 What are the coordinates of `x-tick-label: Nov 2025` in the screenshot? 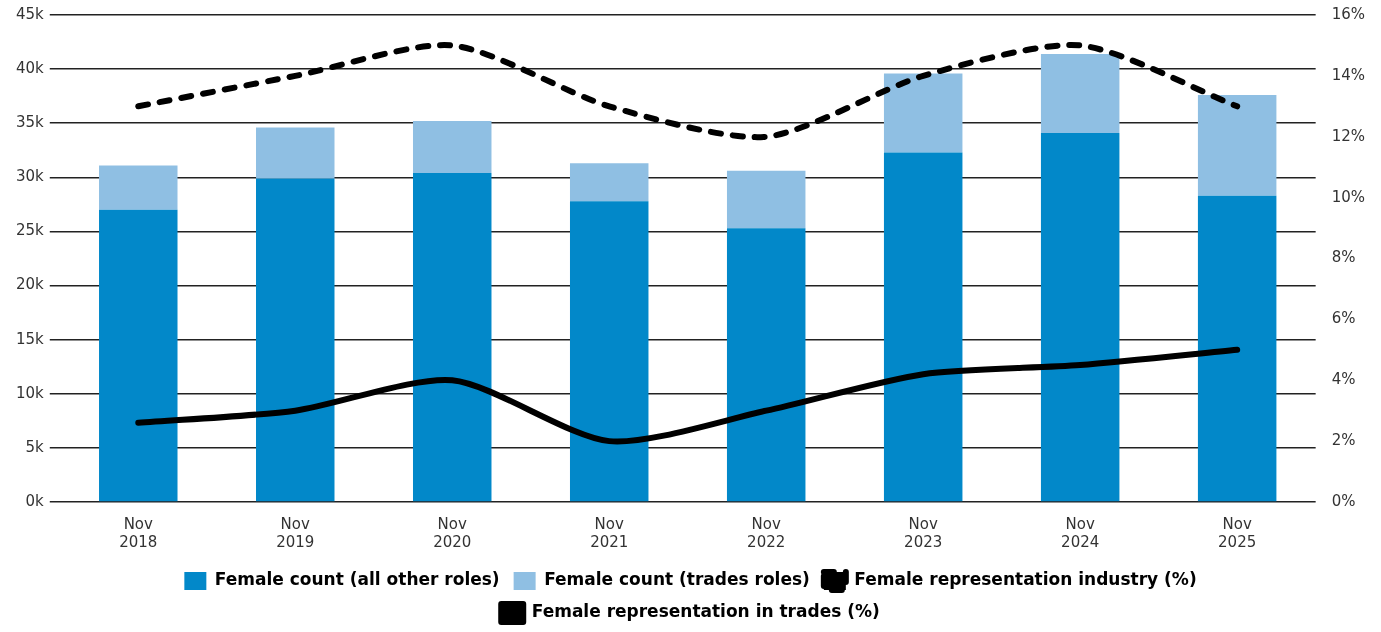 It's located at (1237, 532).